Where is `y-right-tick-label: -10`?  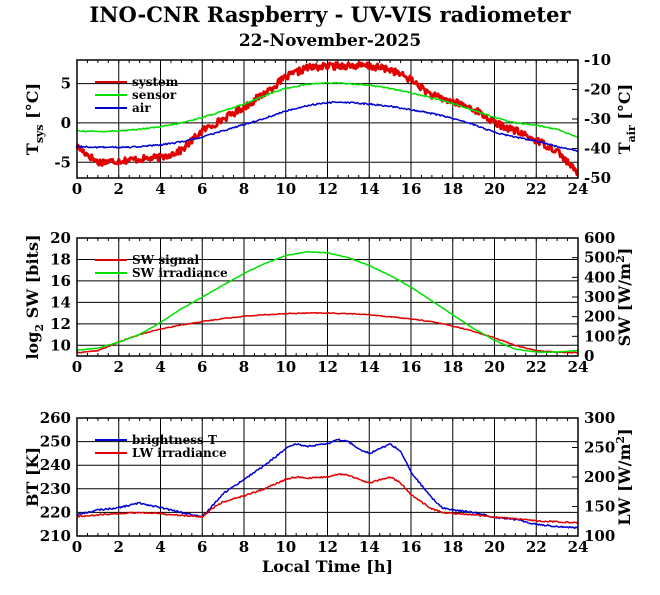
y-right-tick-label: -10 is located at coordinates (597, 60).